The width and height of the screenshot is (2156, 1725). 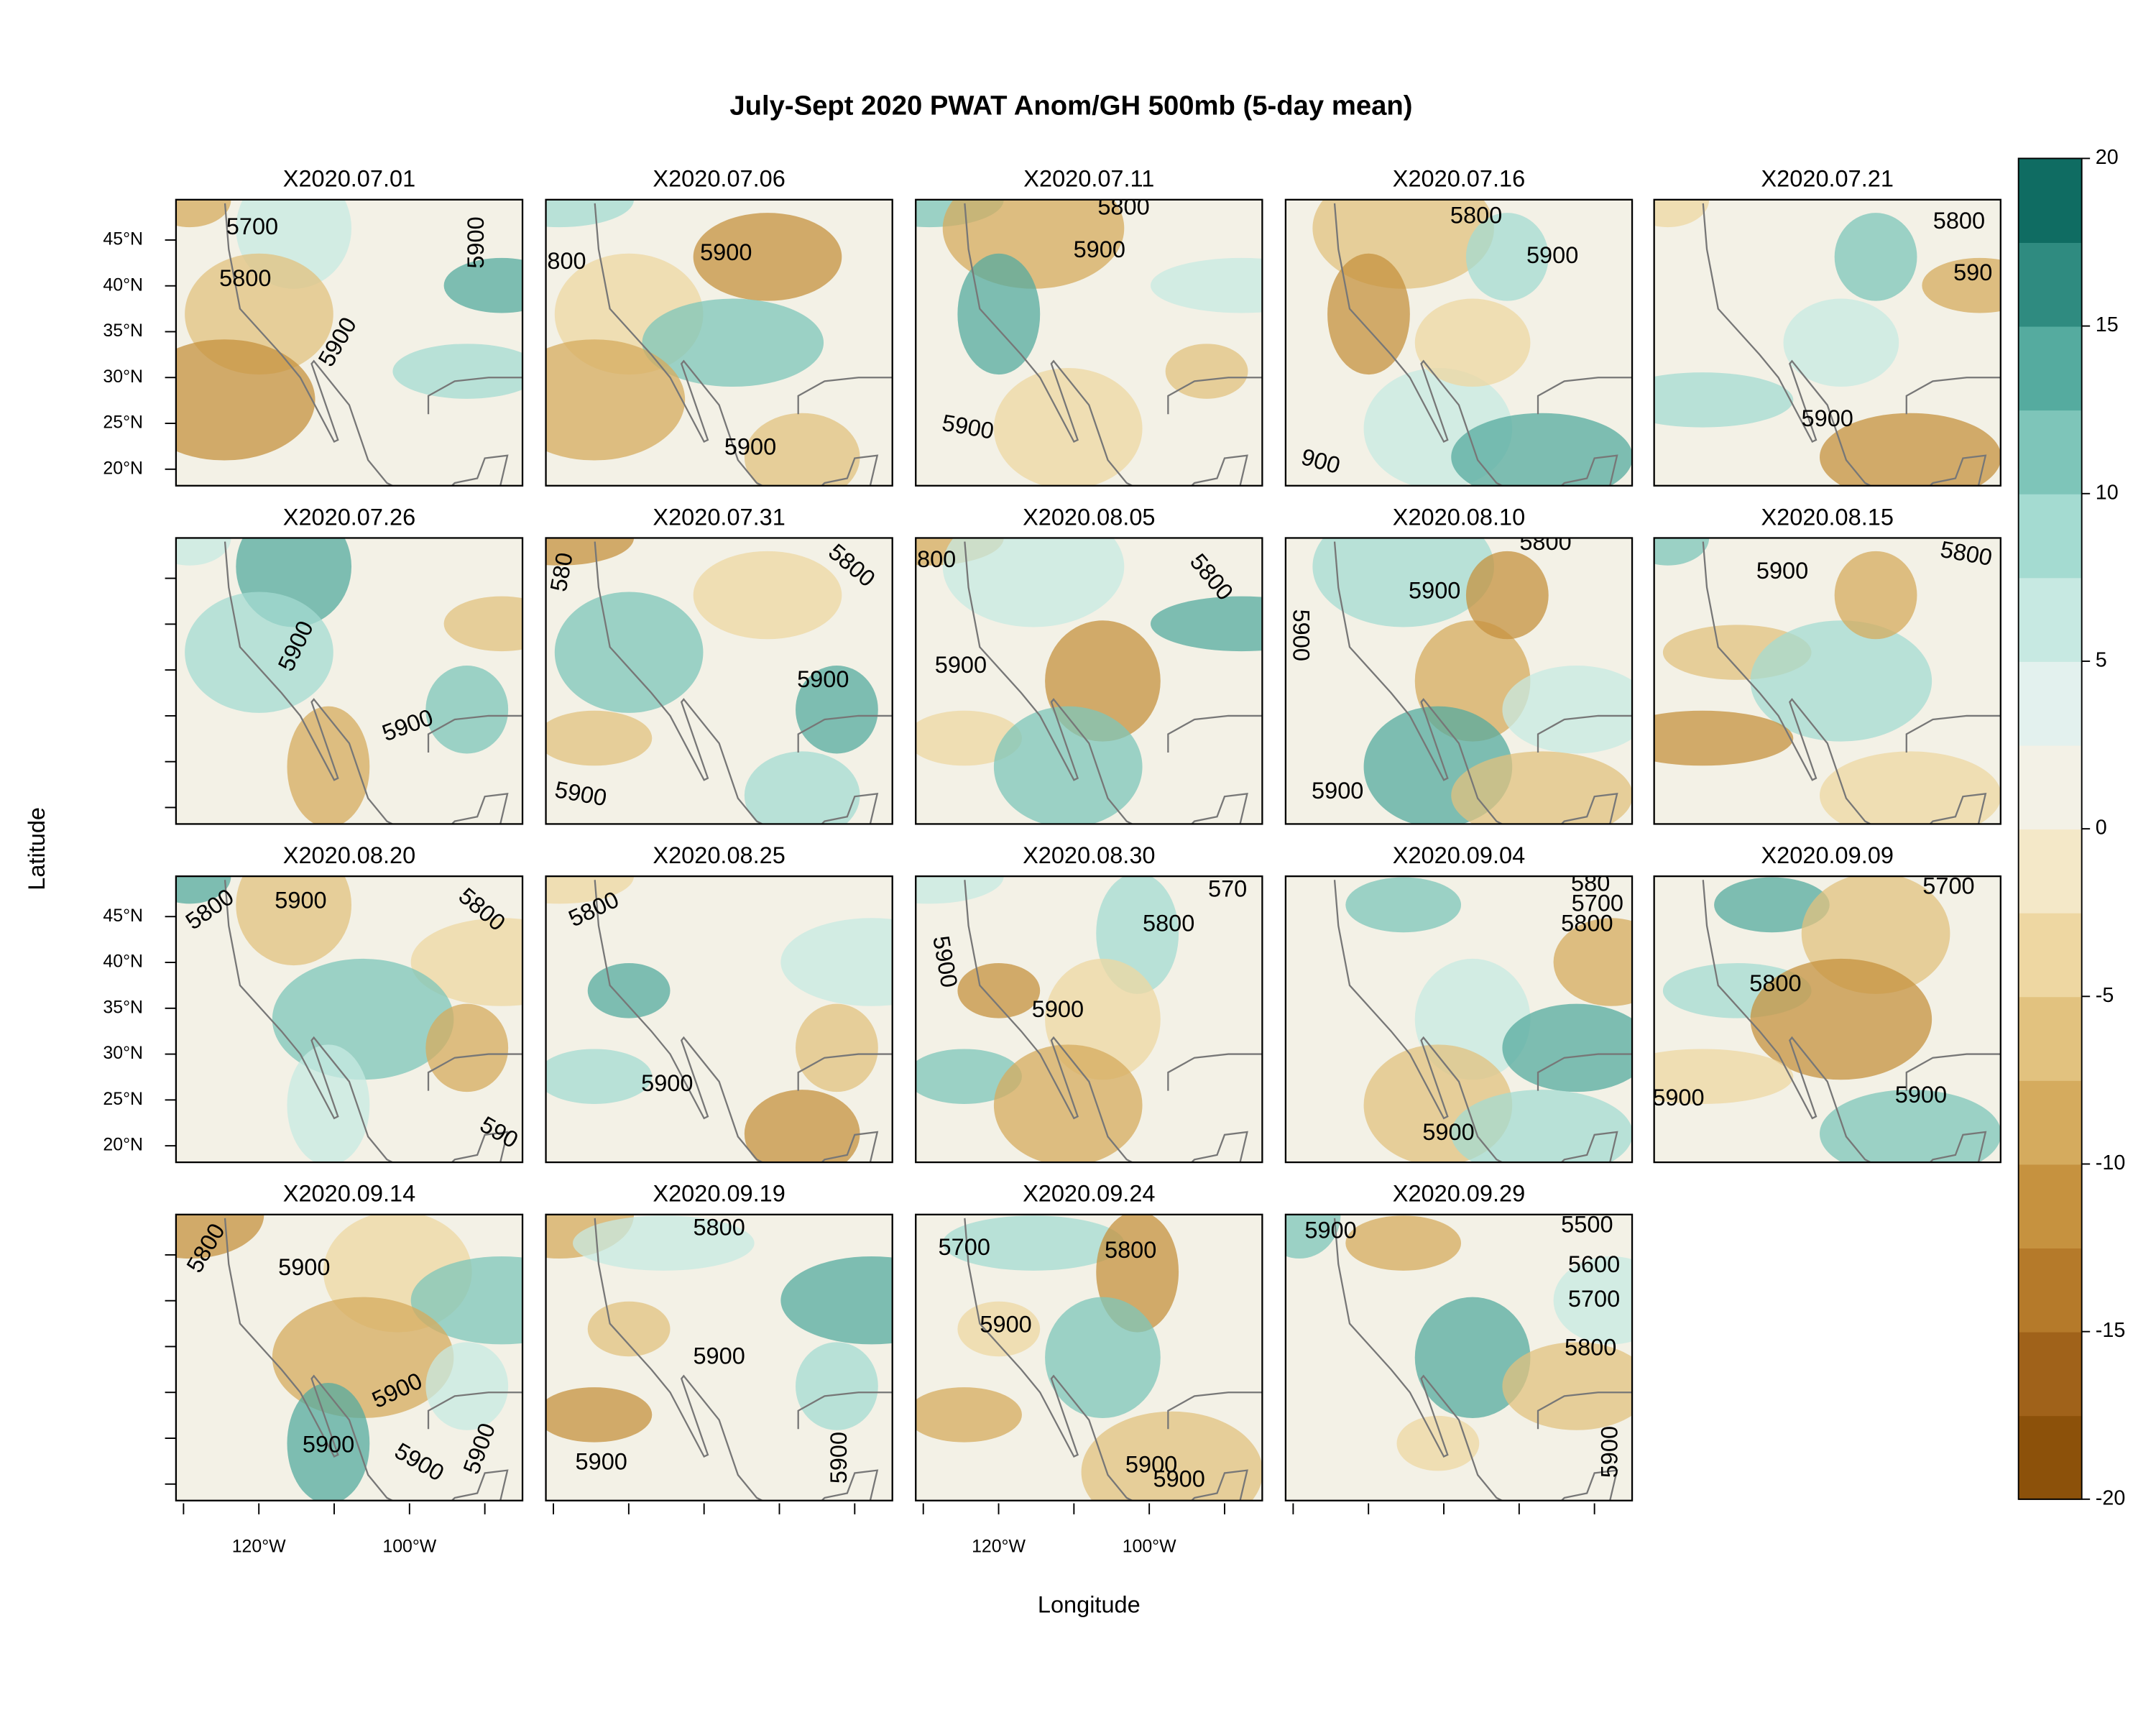 I want to click on map-panel: 5800 5900 5900 5900, so click(x=1459, y=681).